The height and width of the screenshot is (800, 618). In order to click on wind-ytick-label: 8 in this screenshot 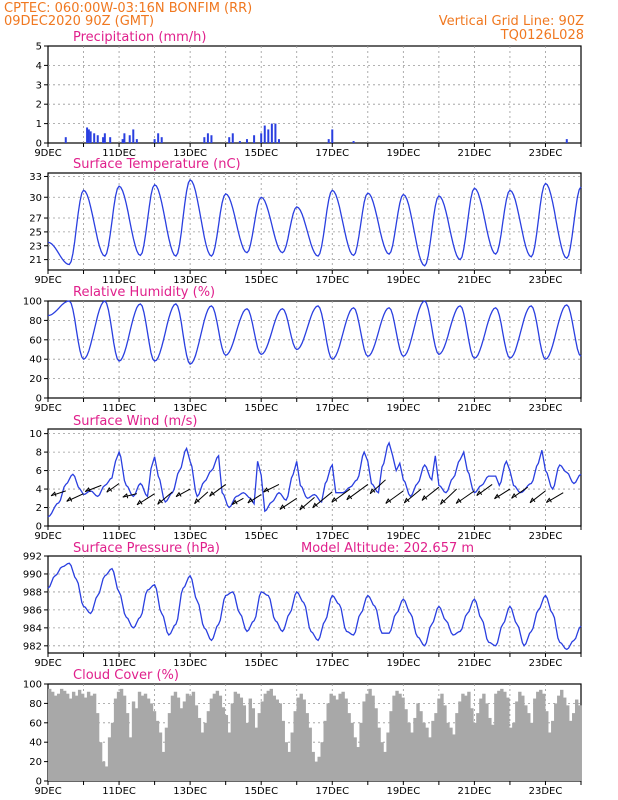, I will do `click(39, 453)`.